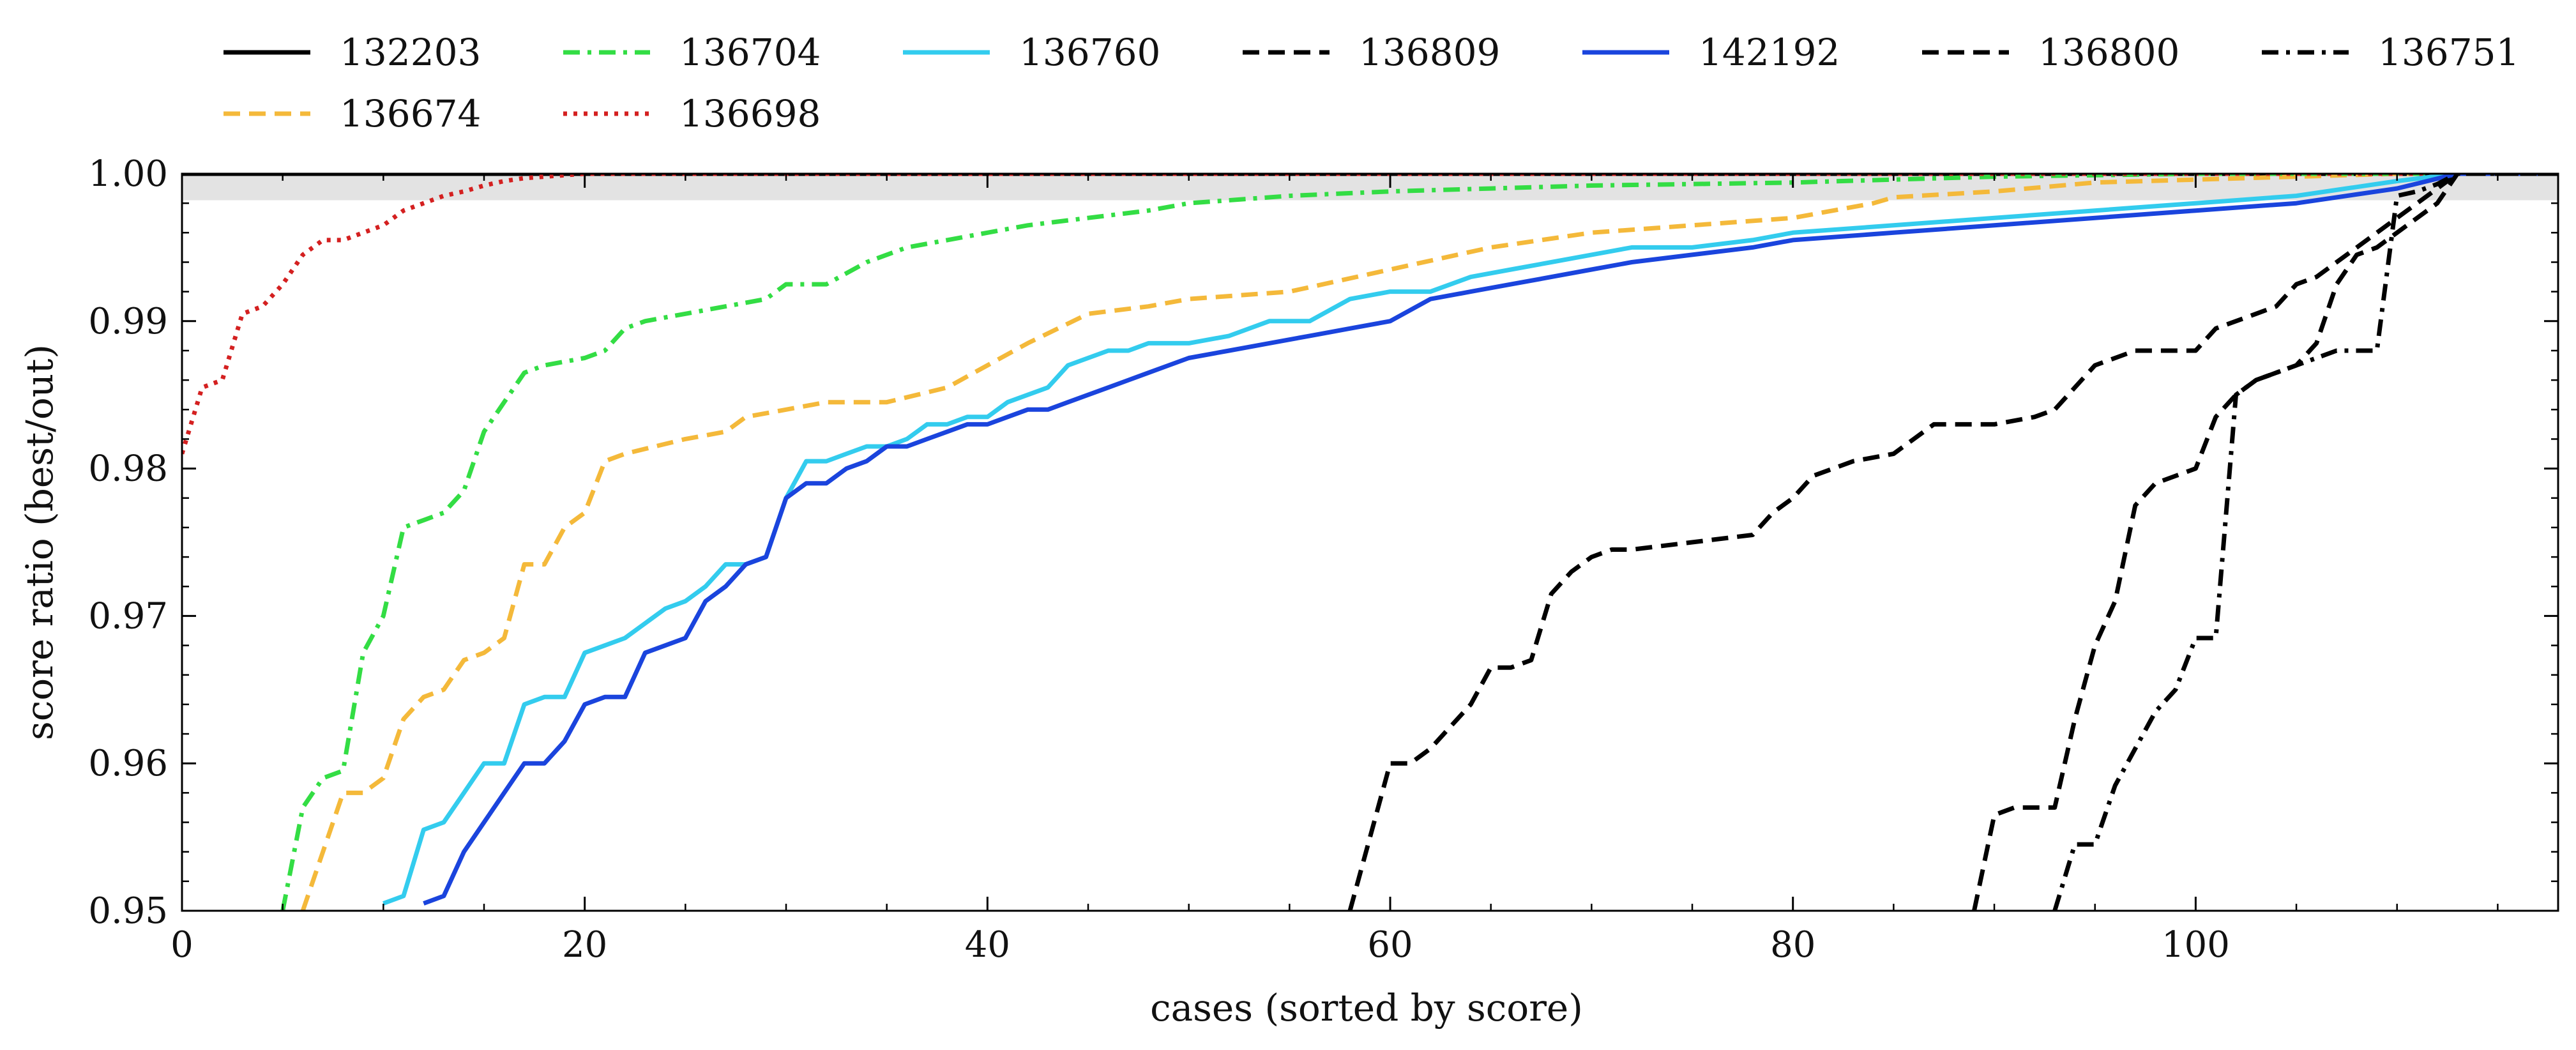 The height and width of the screenshot is (1050, 2576). What do you see at coordinates (2196, 945) in the screenshot?
I see `x-tick-label: 100` at bounding box center [2196, 945].